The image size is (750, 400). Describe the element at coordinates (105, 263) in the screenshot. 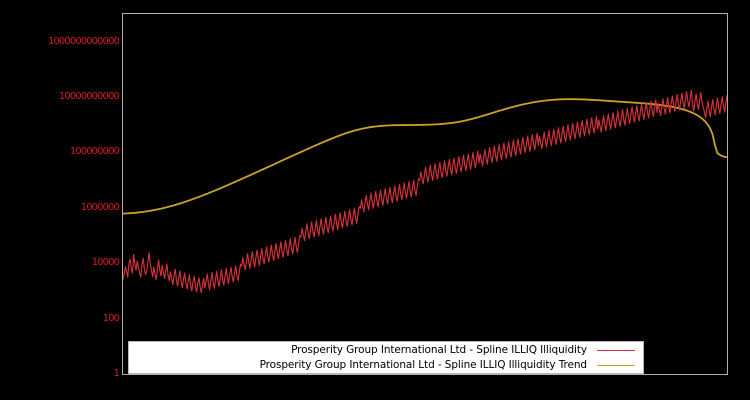

I see `y-axis-tick-label: 10000` at that location.